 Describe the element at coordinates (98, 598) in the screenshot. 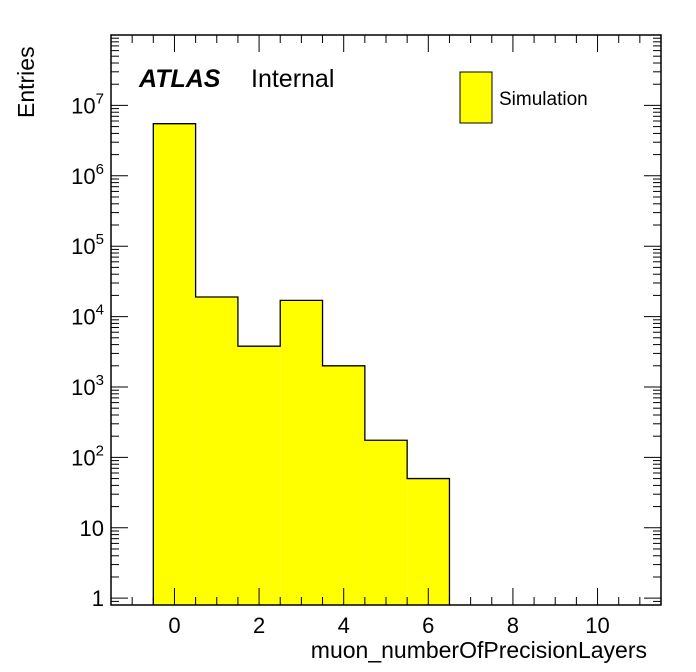

I see `y-tick-label: 1` at that location.